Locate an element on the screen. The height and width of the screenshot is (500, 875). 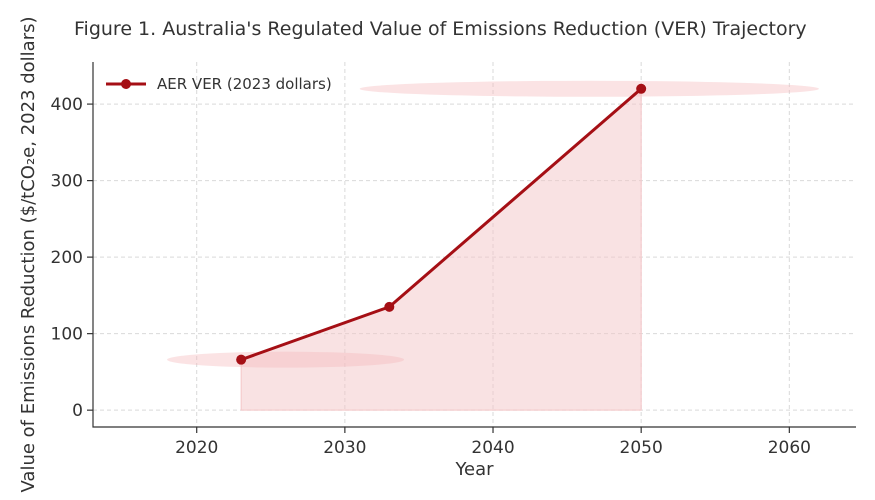
x-tick-label: 2060 is located at coordinates (789, 448).